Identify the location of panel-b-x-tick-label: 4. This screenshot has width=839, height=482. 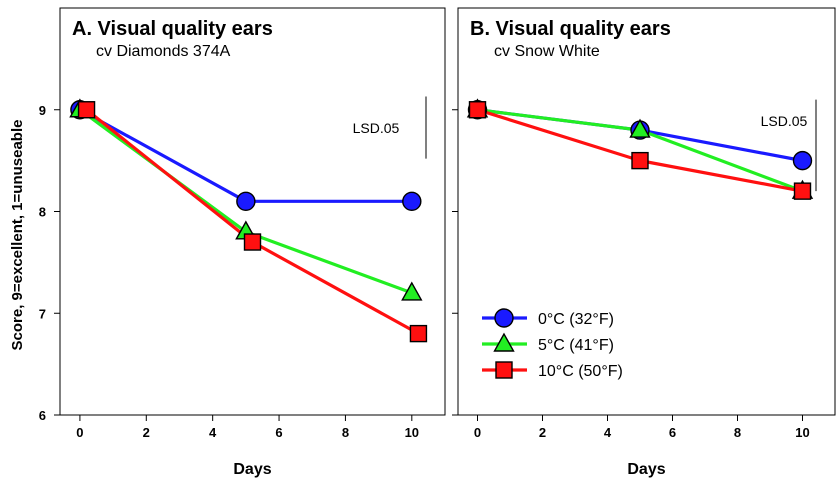
(608, 432).